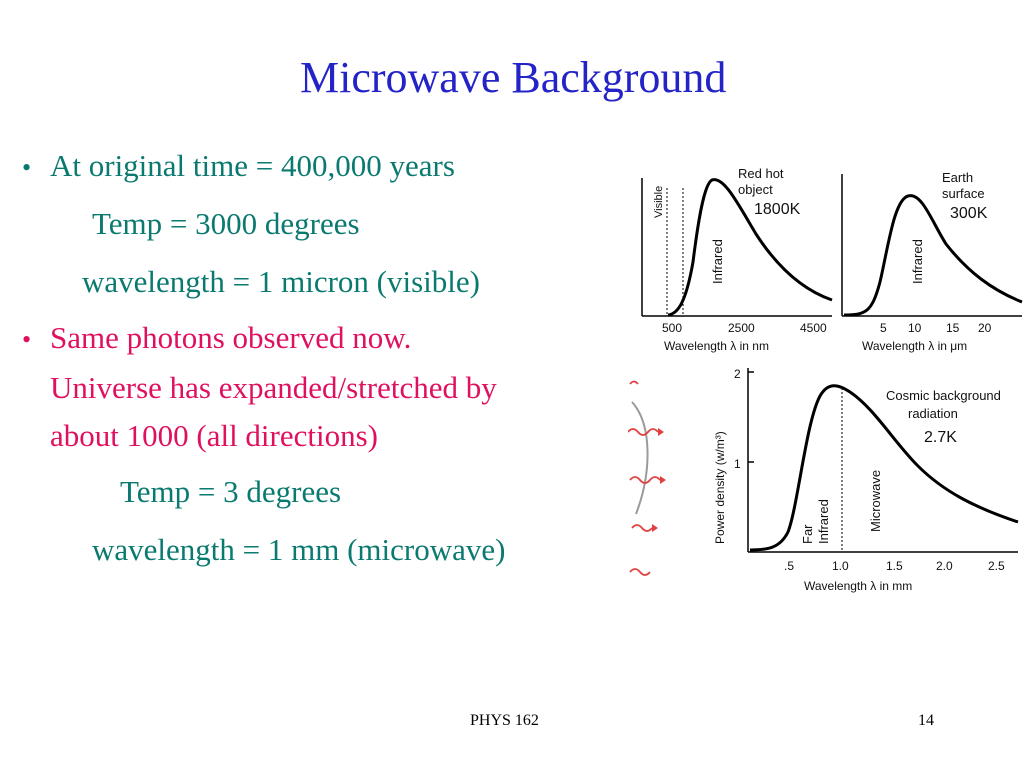 This screenshot has height=768, width=1024. Describe the element at coordinates (957, 177) in the screenshot. I see `panel2-caption-line1: Earth` at that location.